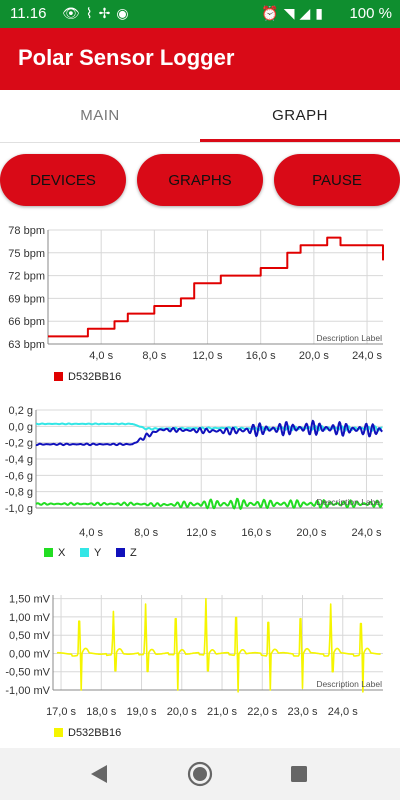 The width and height of the screenshot is (400, 800). Describe the element at coordinates (63, 180) in the screenshot. I see `devices-button: DEVICES` at that location.